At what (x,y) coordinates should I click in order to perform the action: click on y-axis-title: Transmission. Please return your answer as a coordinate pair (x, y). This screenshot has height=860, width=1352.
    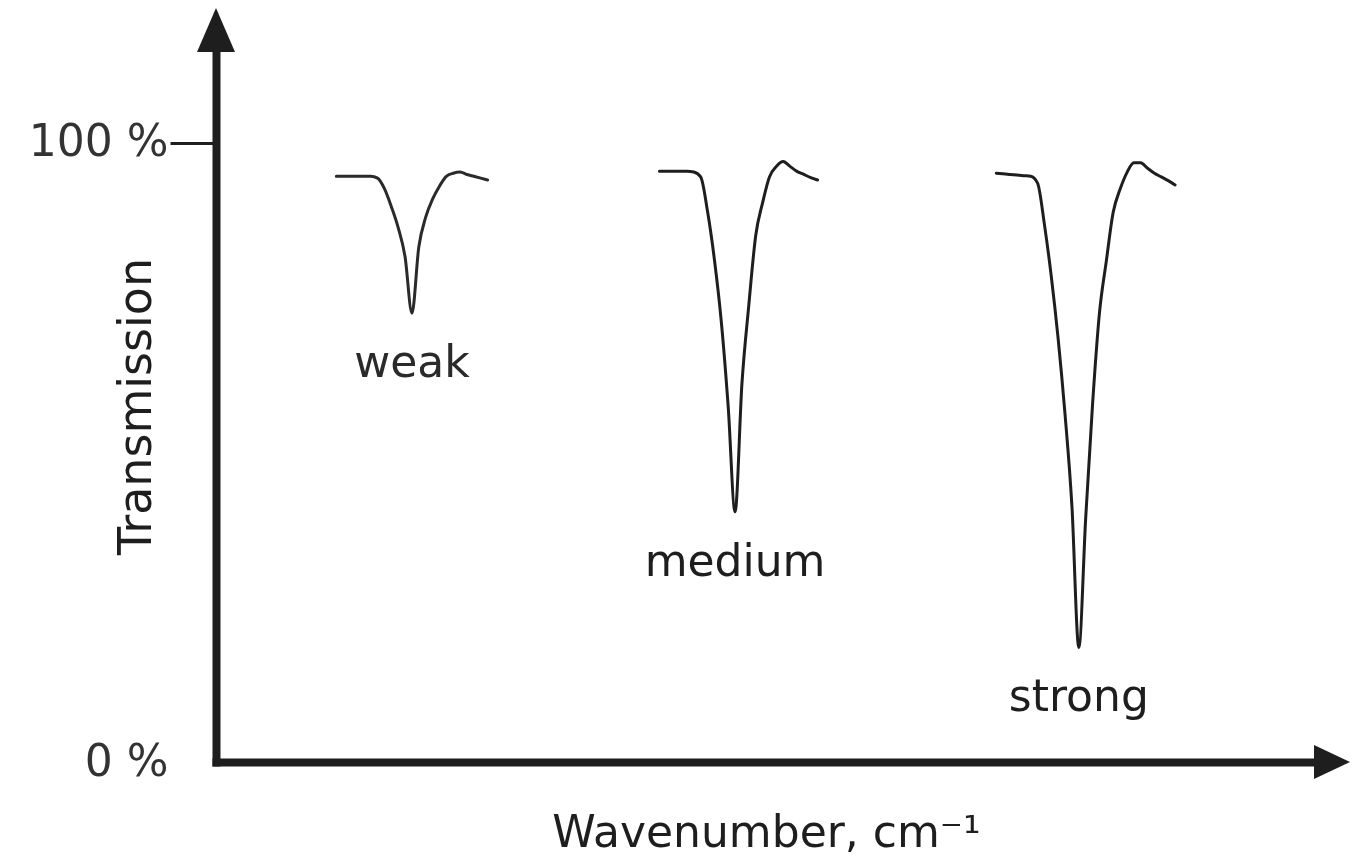
    Looking at the image, I should click on (134, 407).